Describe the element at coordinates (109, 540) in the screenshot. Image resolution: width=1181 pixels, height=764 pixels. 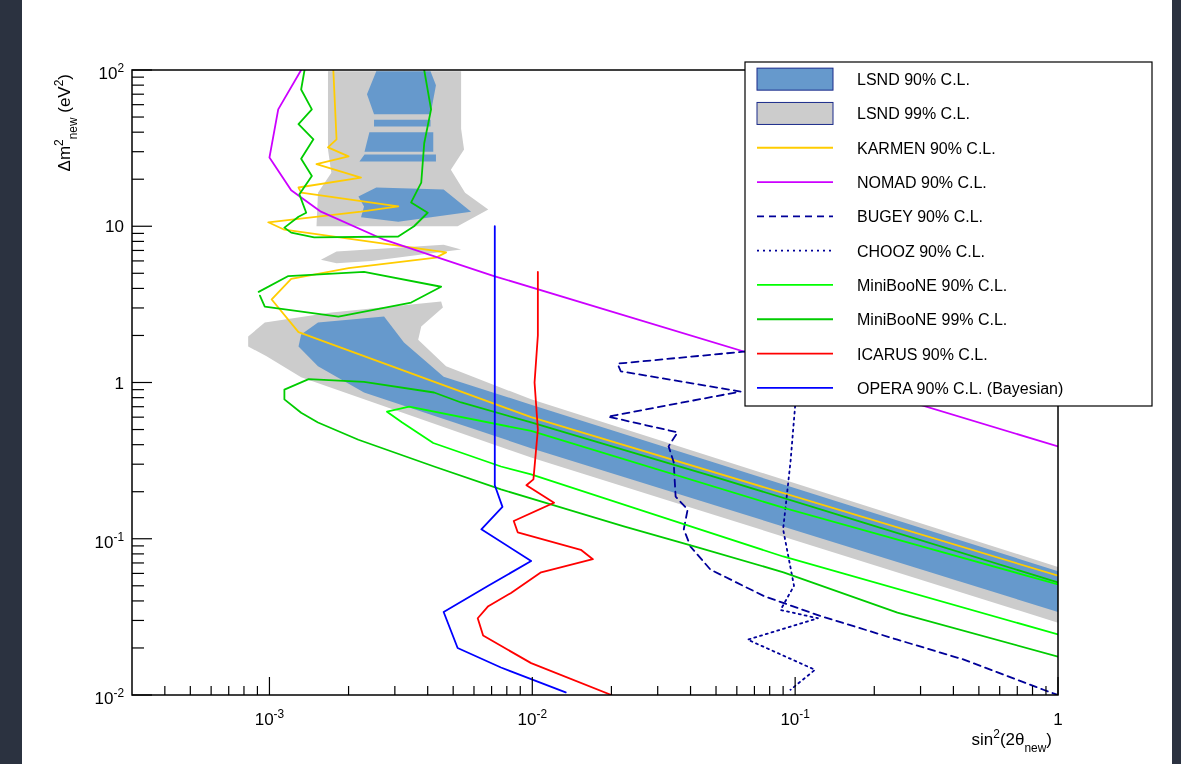
I see `y-tick-label: 10$^{-1}$` at that location.